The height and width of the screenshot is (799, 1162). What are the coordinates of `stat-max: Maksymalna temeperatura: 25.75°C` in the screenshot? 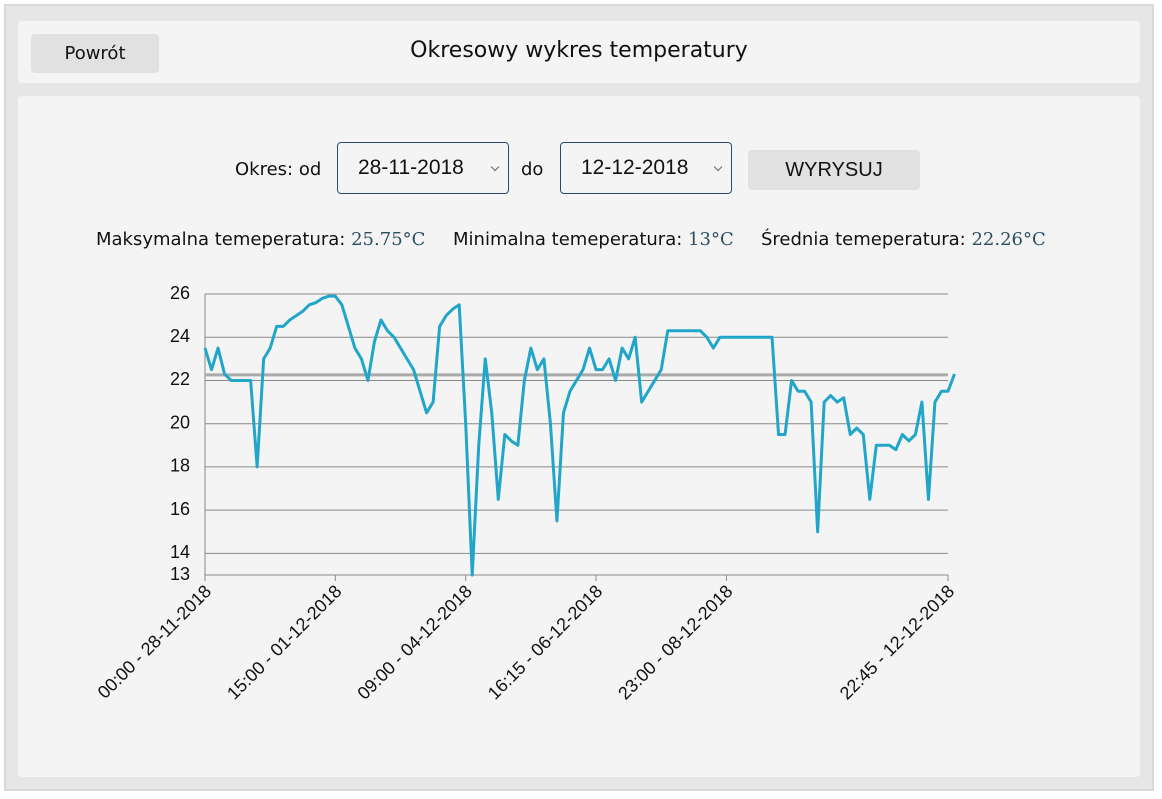 It's located at (260, 239).